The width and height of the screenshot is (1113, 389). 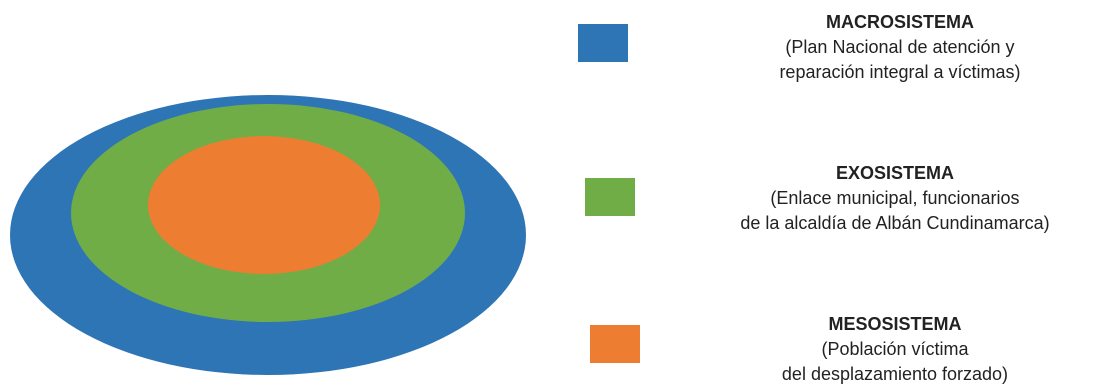 I want to click on mesosystem-title: MESOSISTEMA, so click(x=895, y=324).